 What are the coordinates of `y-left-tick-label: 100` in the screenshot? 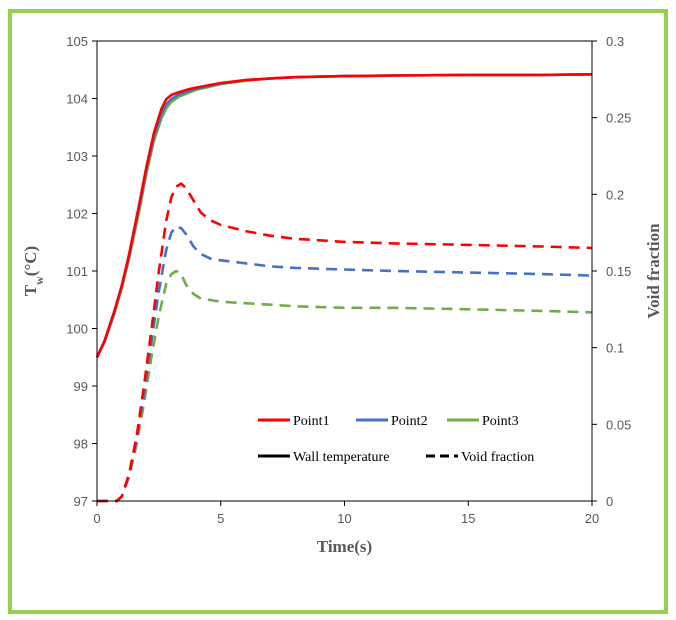 It's located at (77, 329).